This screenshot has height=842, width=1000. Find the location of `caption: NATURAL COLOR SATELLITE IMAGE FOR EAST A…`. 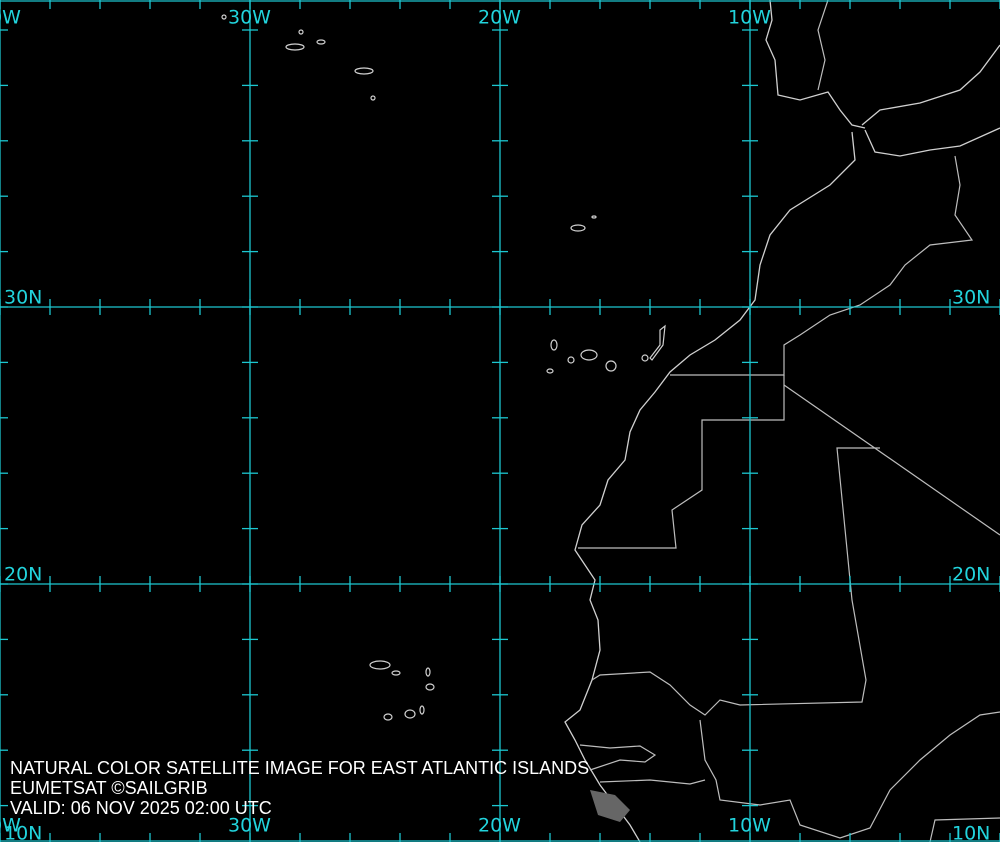

caption: NATURAL COLOR SATELLITE IMAGE FOR EAST A… is located at coordinates (299, 788).